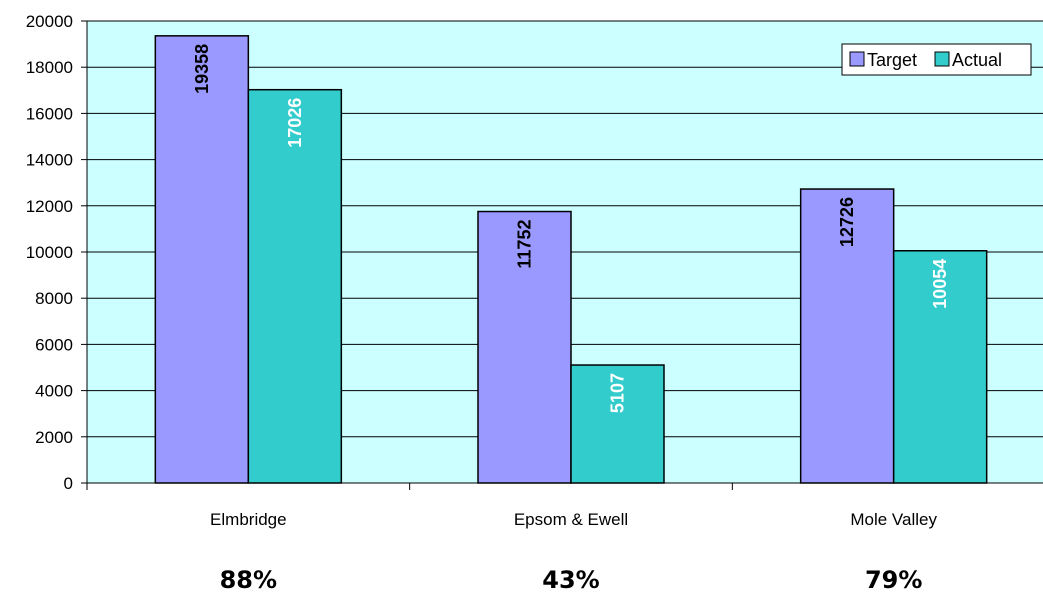  What do you see at coordinates (940, 284) in the screenshot?
I see `data-label: 10054` at bounding box center [940, 284].